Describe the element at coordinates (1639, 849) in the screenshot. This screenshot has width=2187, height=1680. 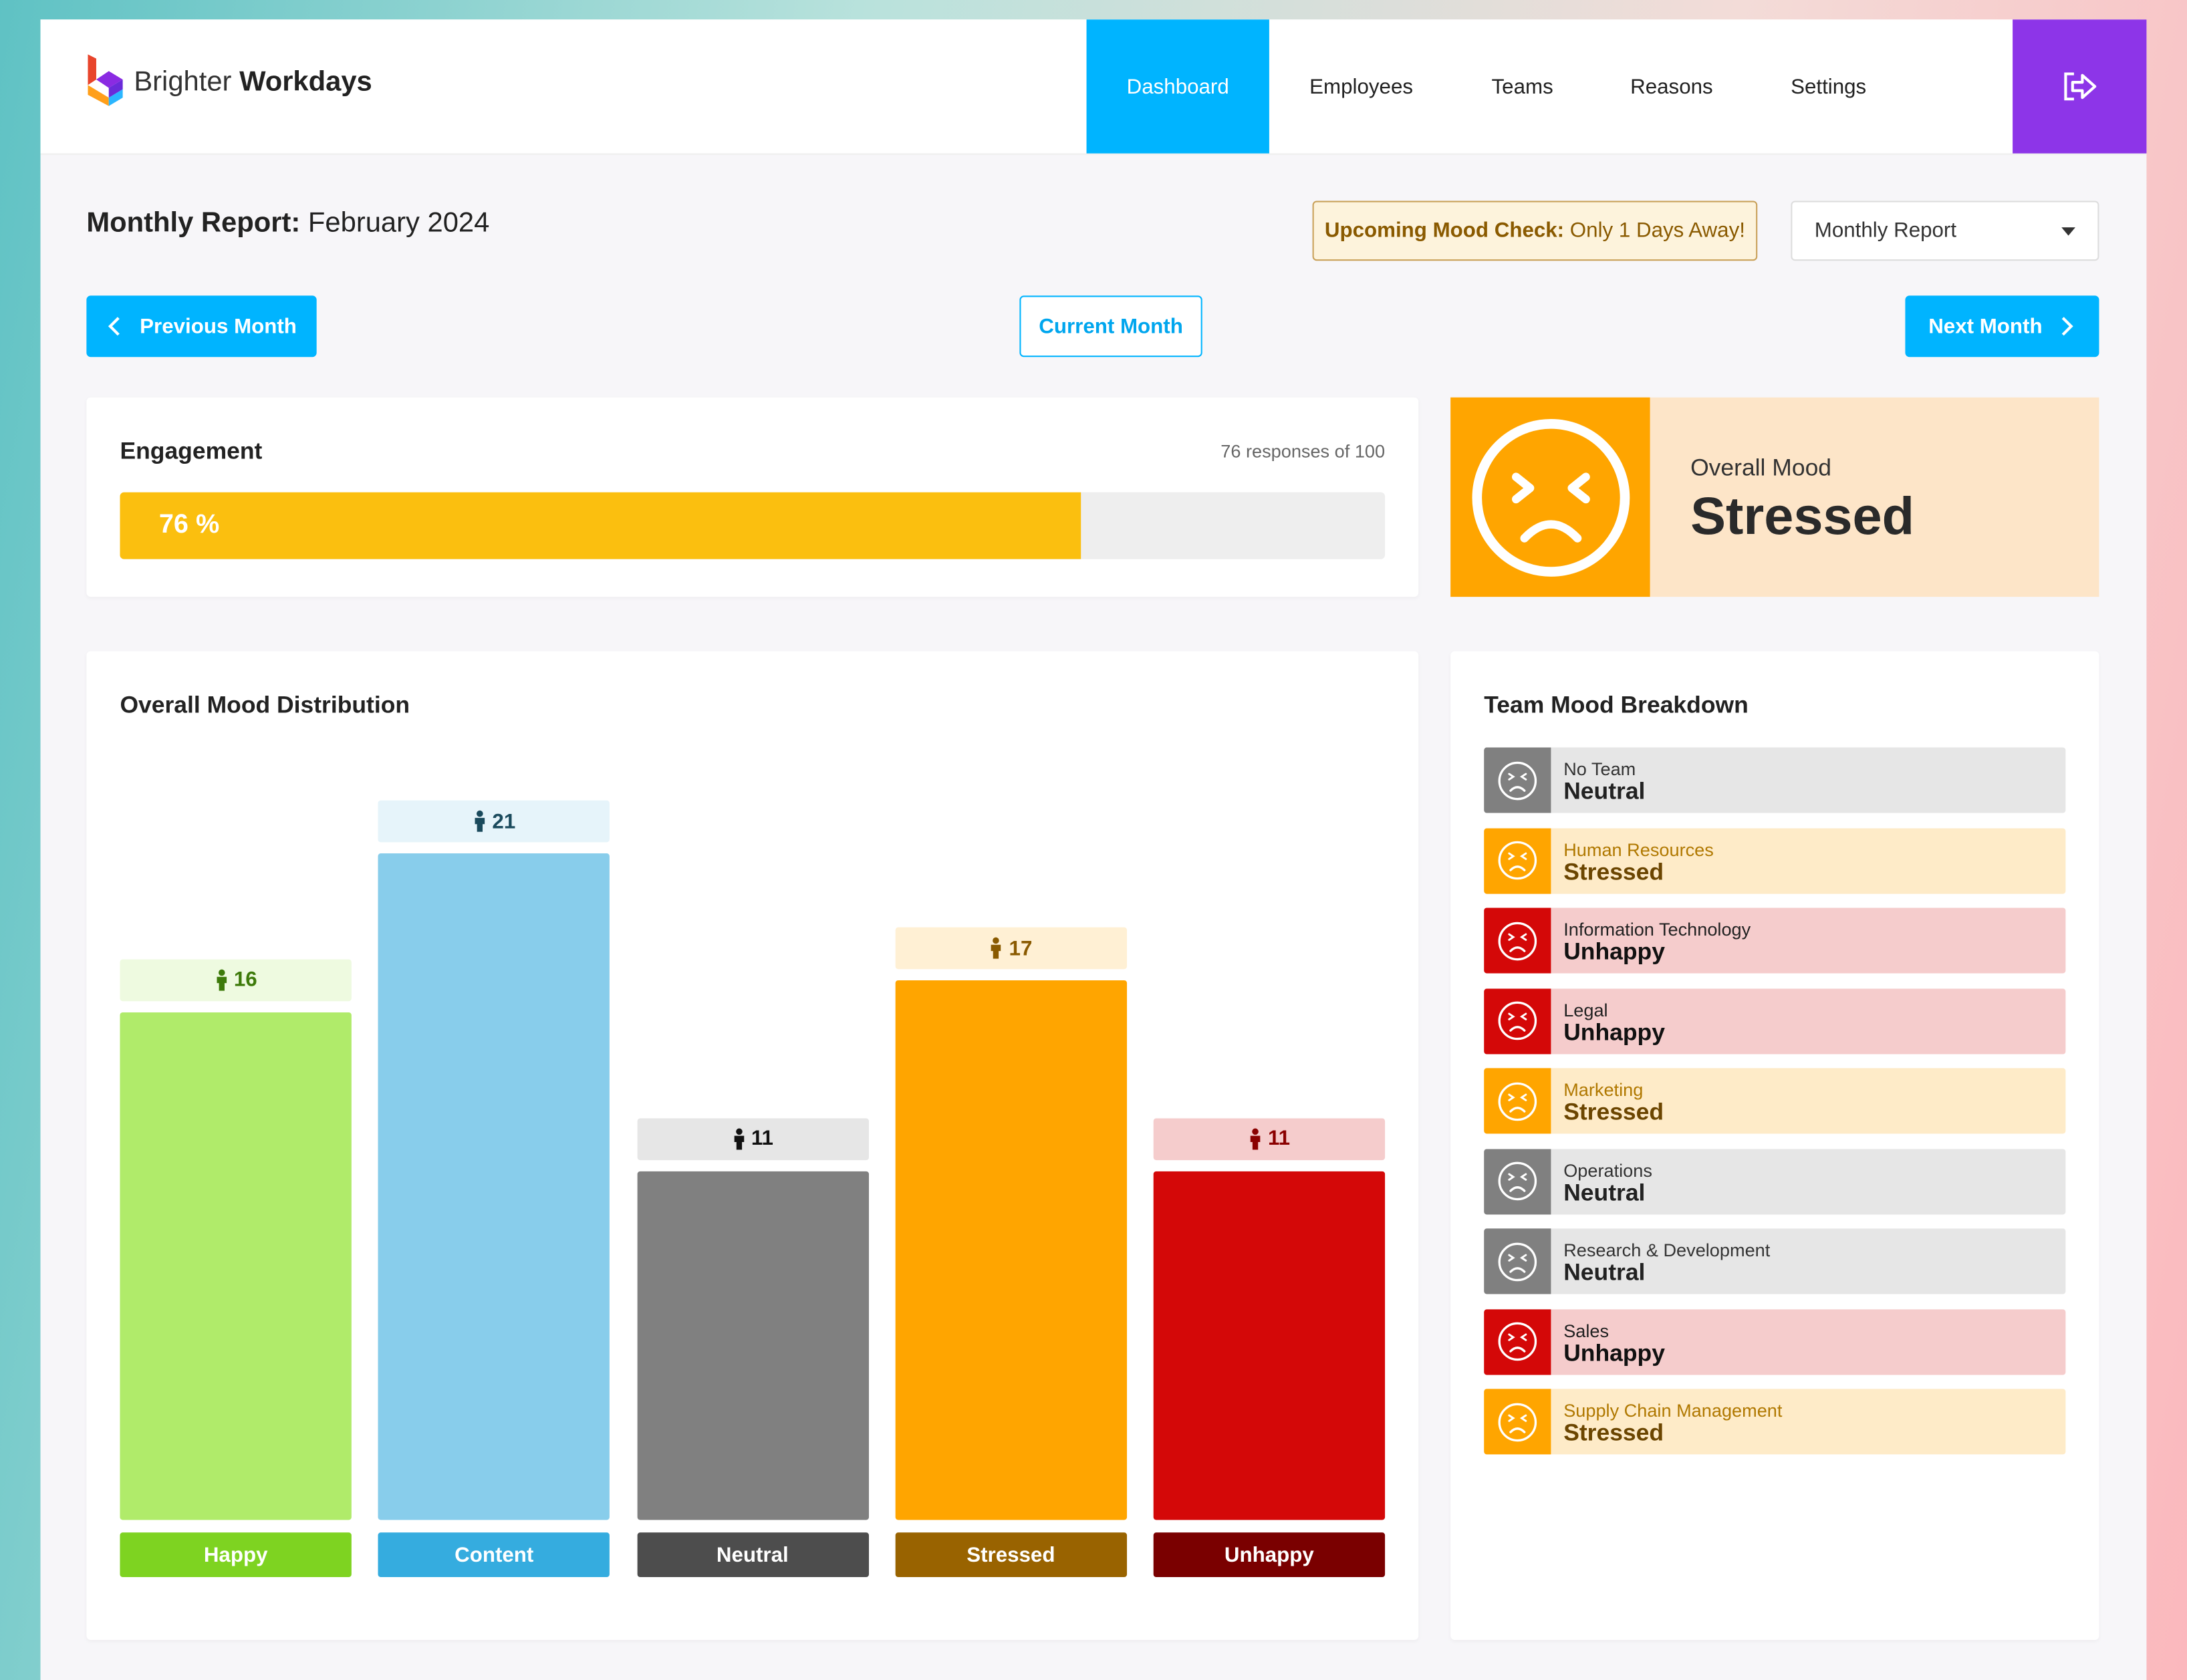
I see `team-name: Human Resources` at that location.